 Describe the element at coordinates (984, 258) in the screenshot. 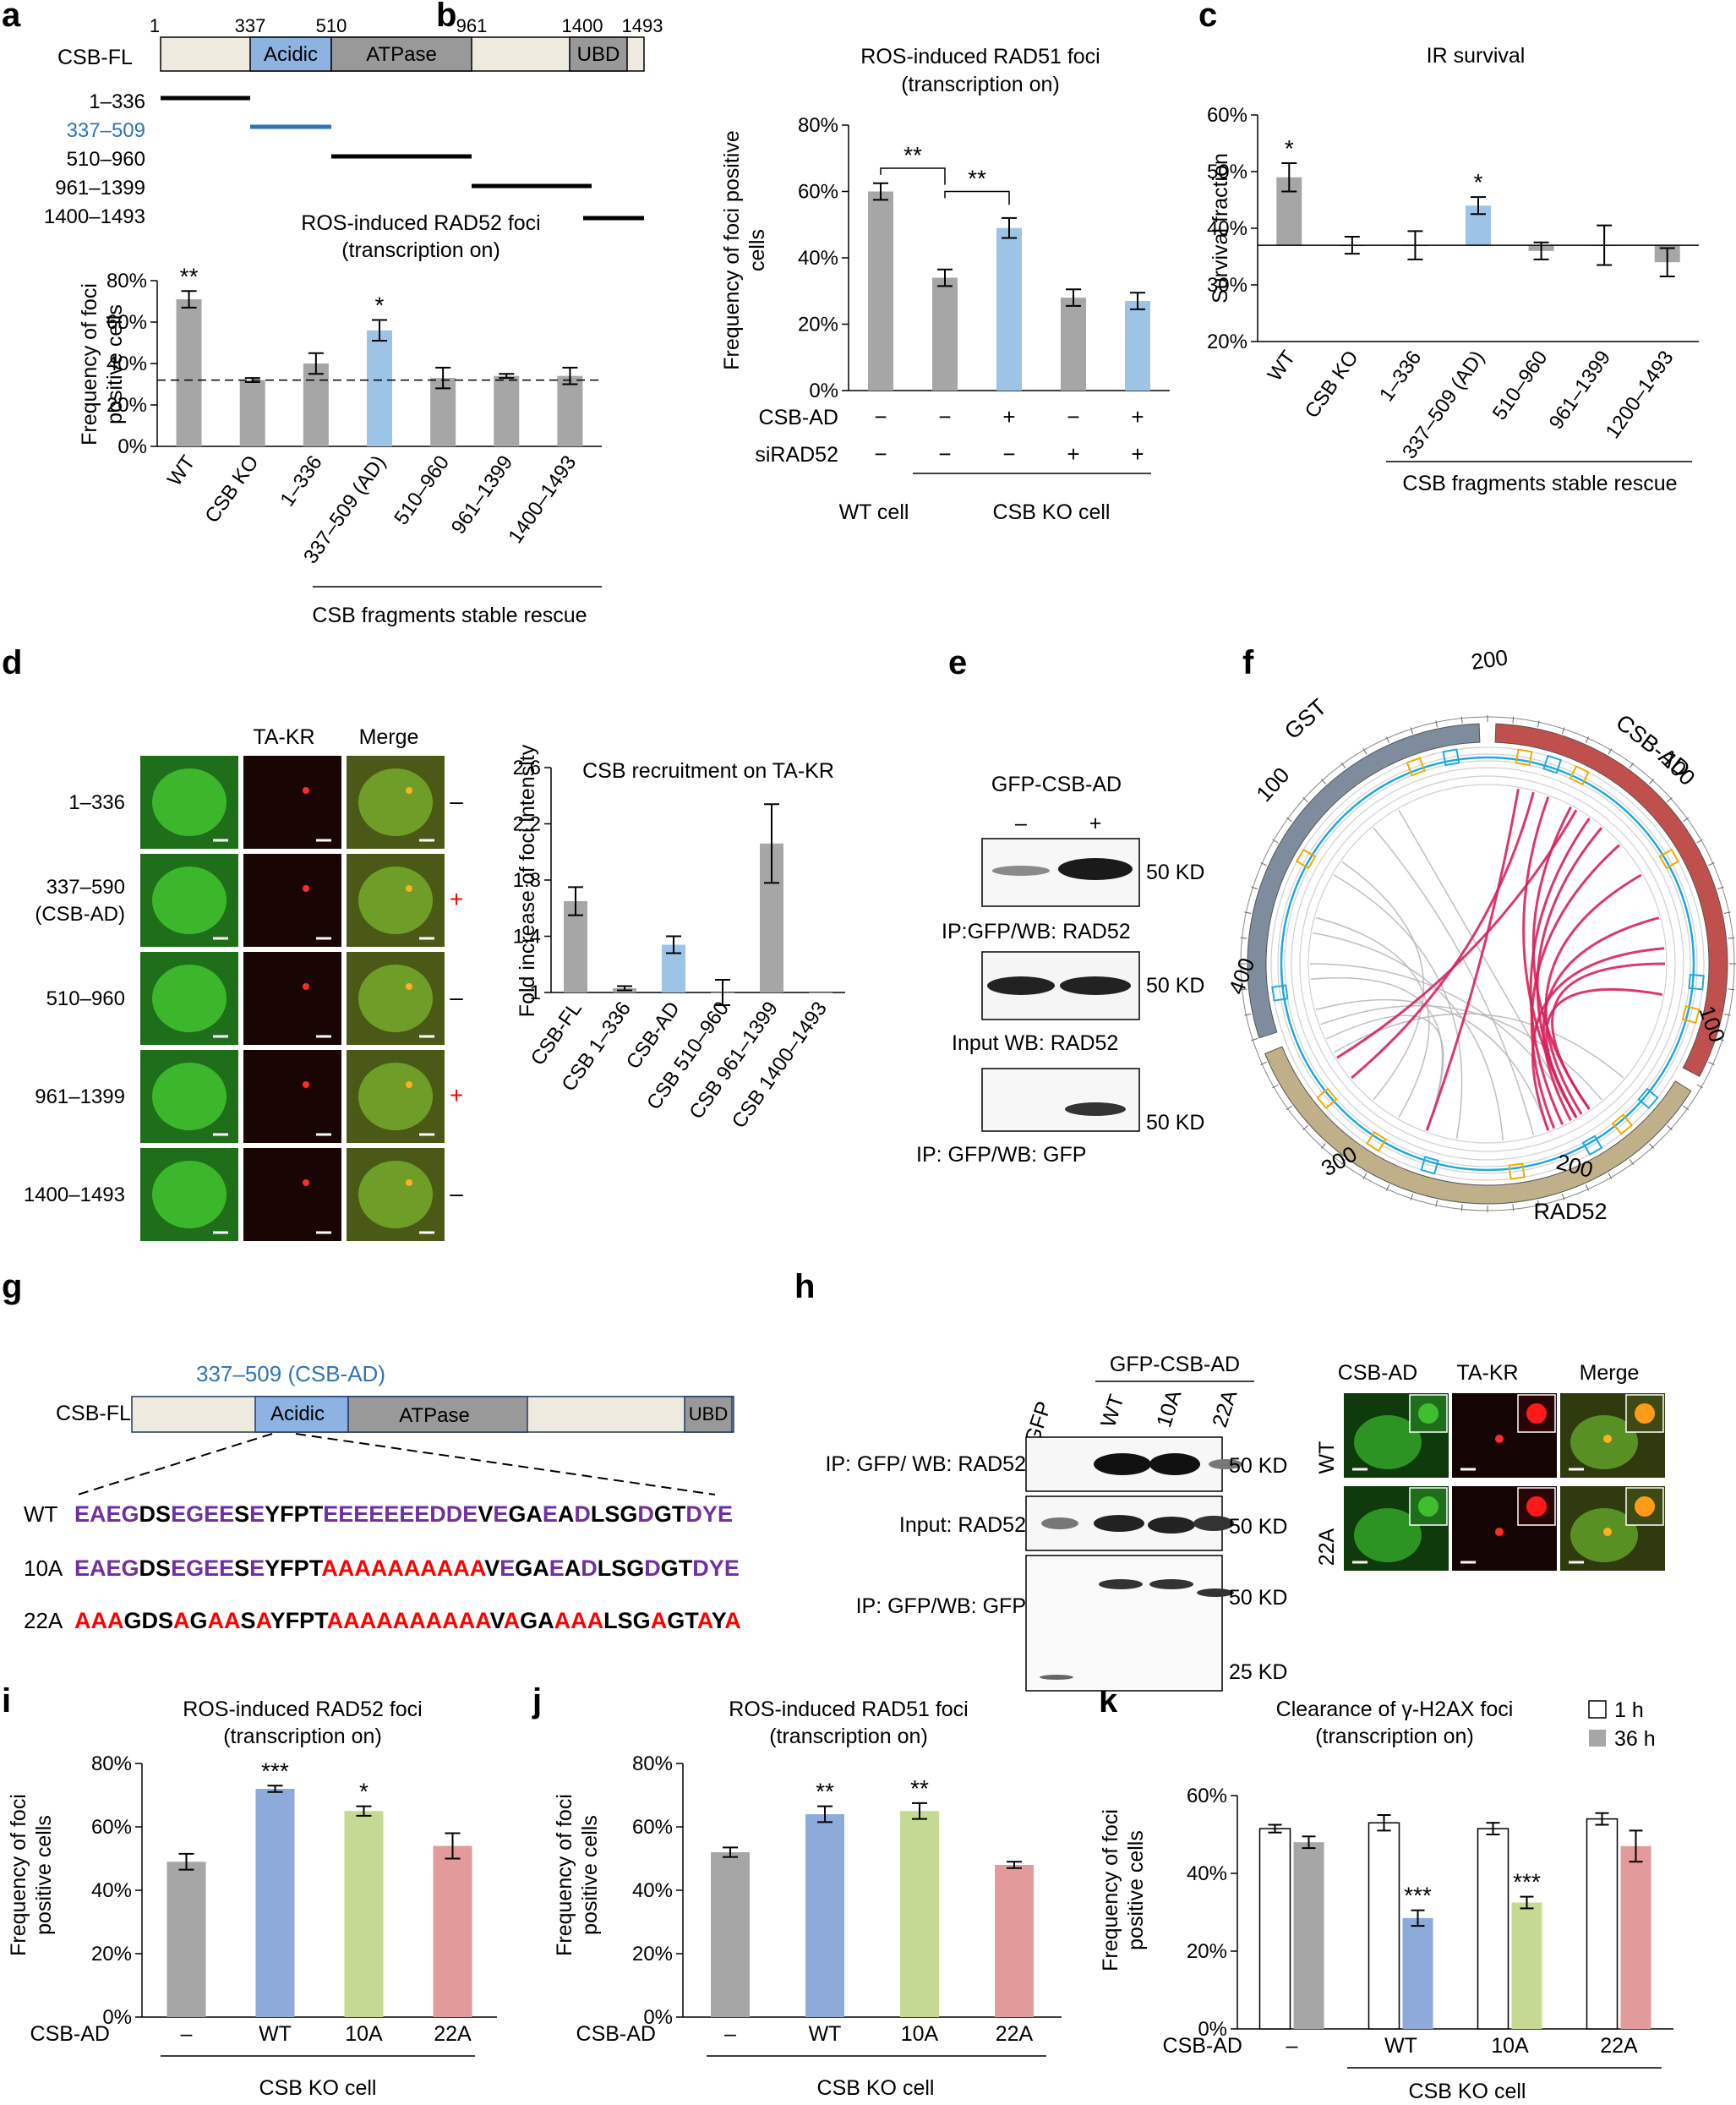

I see `chart-b: 80% 60% 40% 20% 0% ** **` at that location.